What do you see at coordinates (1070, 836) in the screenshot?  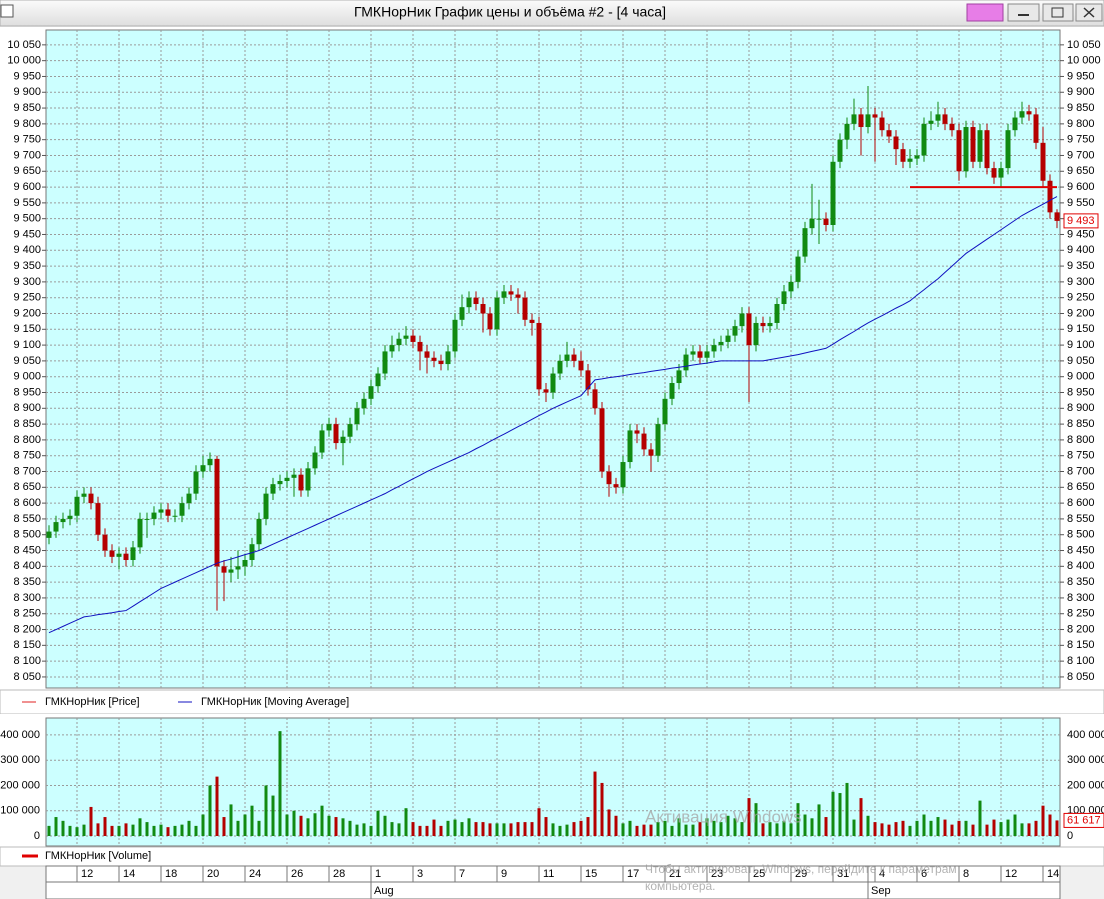 I see `volume-tick-label-right: 0` at bounding box center [1070, 836].